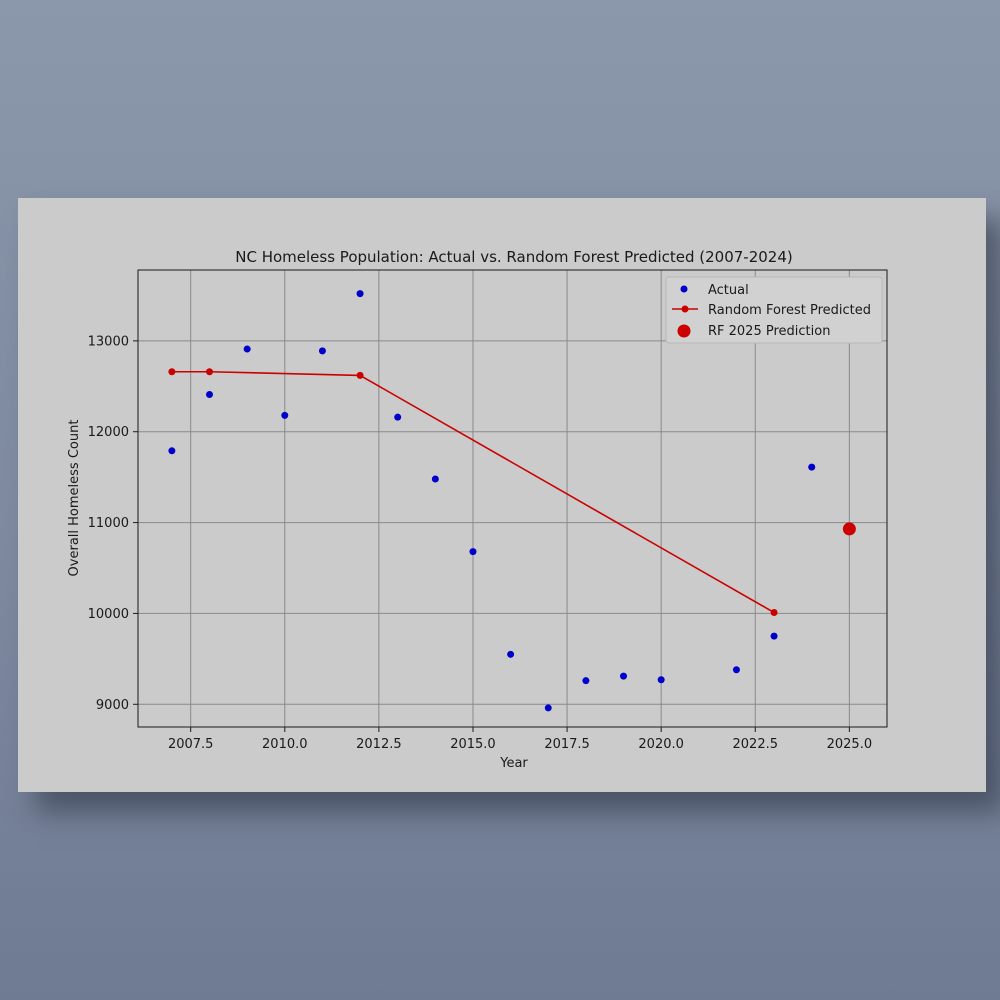 Image resolution: width=1000 pixels, height=1000 pixels. Describe the element at coordinates (108, 341) in the screenshot. I see `y-tick-label: 13000` at that location.